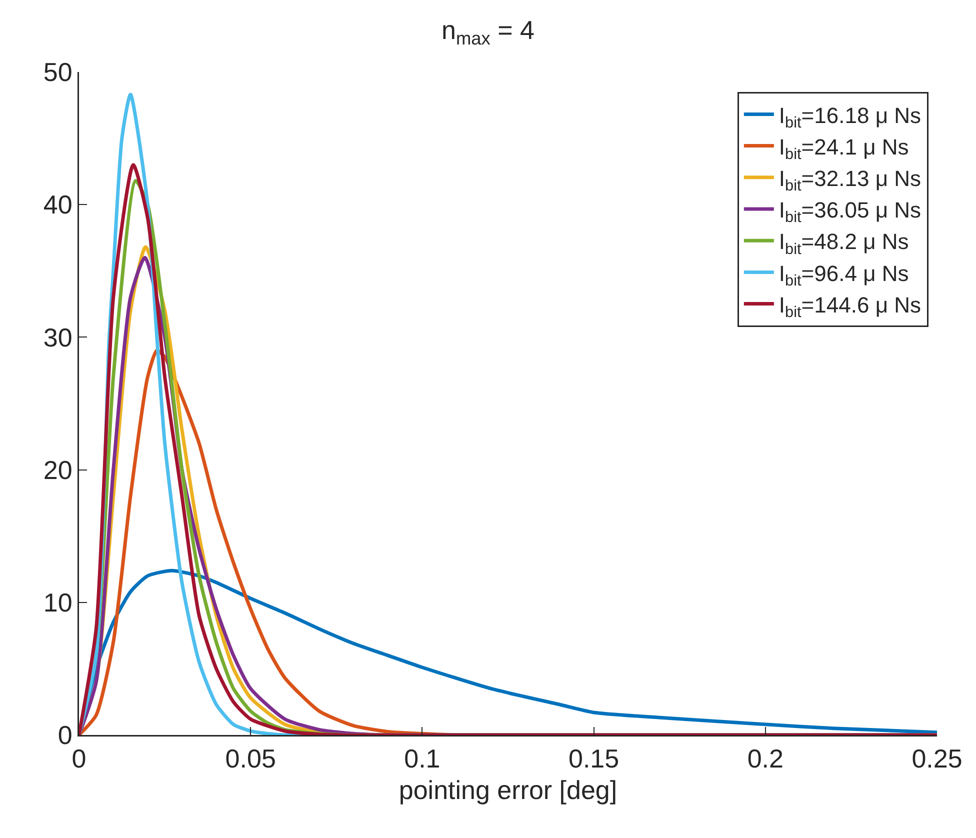 The width and height of the screenshot is (976, 838). What do you see at coordinates (850, 117) in the screenshot?
I see `legend-label: I$_{bit}$=16.18 μ Ns` at bounding box center [850, 117].